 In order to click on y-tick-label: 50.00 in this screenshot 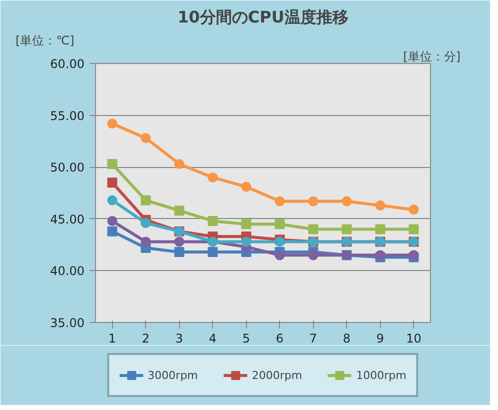, I will do `click(67, 167)`.